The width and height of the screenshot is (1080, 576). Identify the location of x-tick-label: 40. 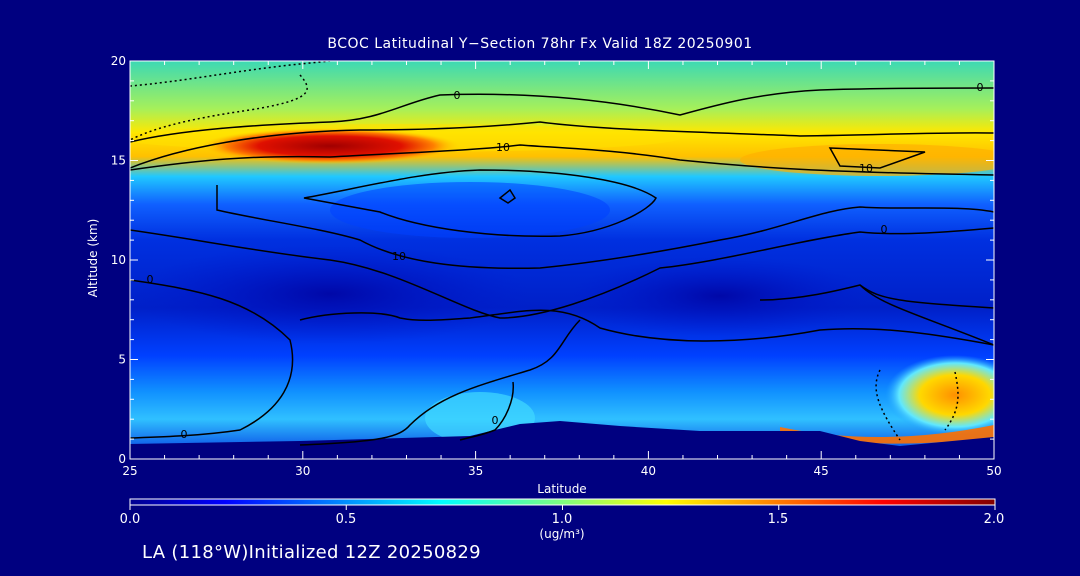
(648, 471).